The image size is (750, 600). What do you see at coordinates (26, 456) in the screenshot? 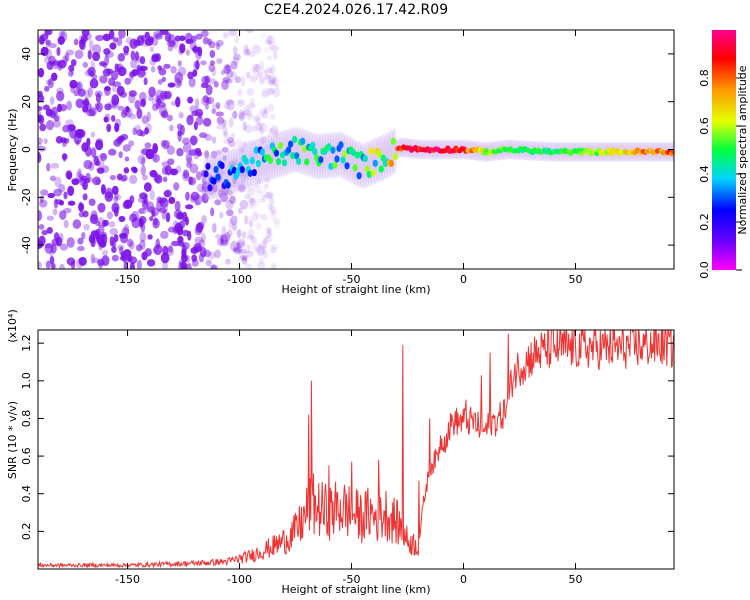
I see `y-tick-label: 0.6` at bounding box center [26, 456].